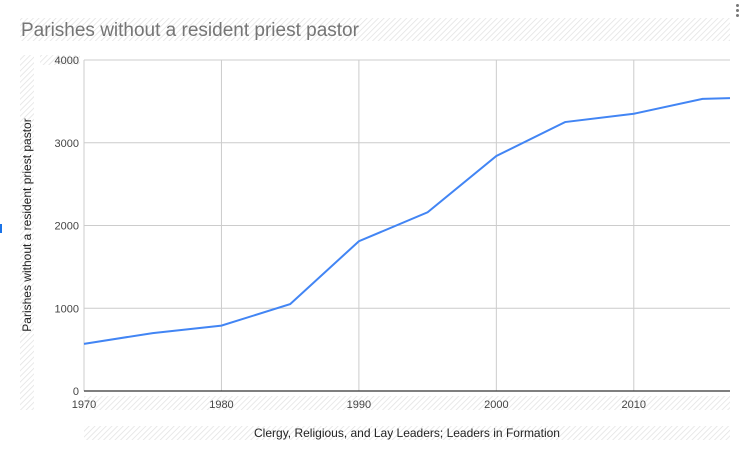 This screenshot has height=451, width=750. I want to click on selection-marker, so click(1, 228).